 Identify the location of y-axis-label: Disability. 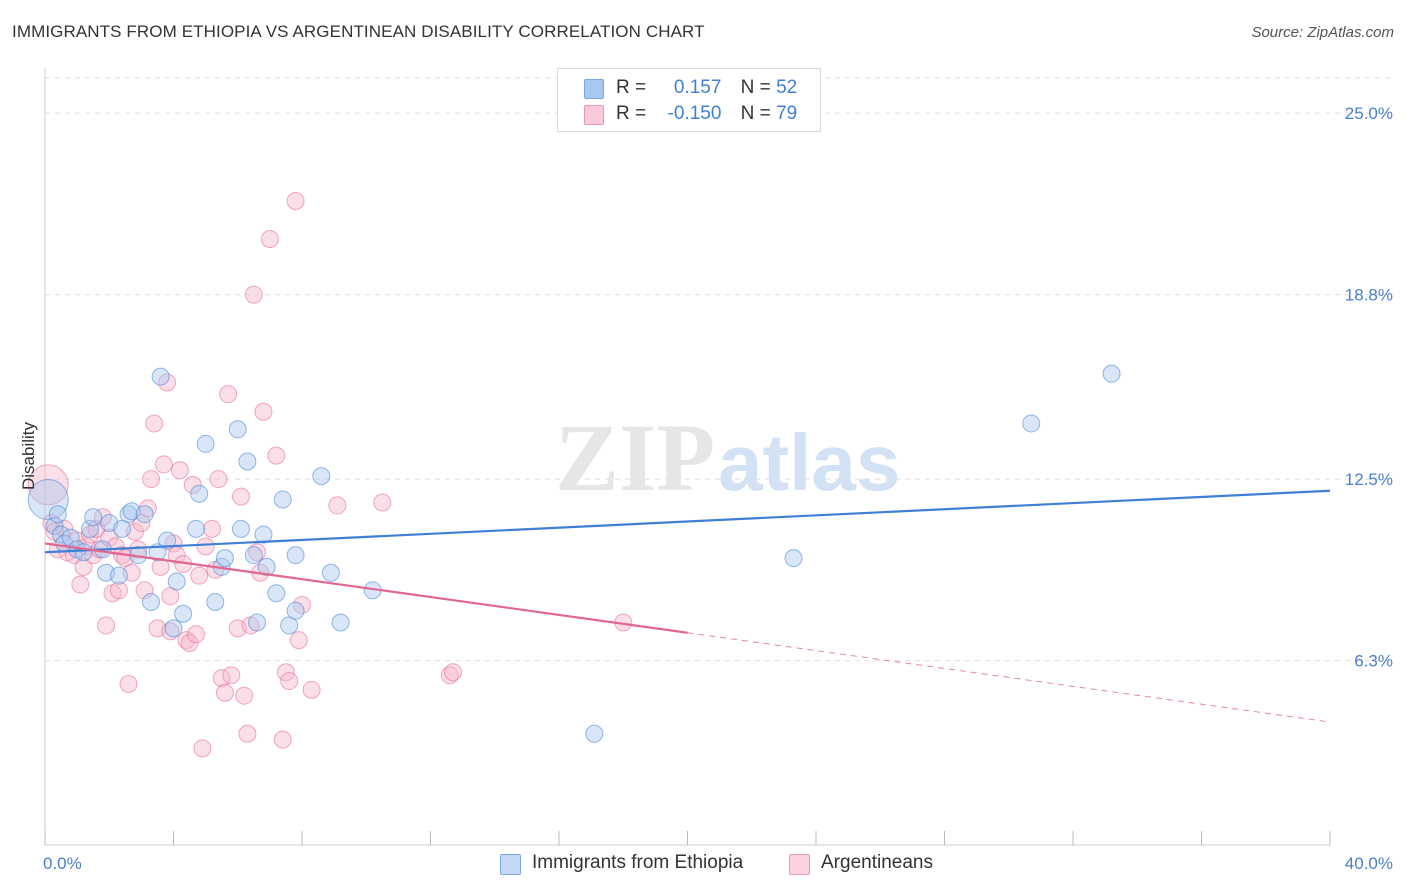
(28, 455).